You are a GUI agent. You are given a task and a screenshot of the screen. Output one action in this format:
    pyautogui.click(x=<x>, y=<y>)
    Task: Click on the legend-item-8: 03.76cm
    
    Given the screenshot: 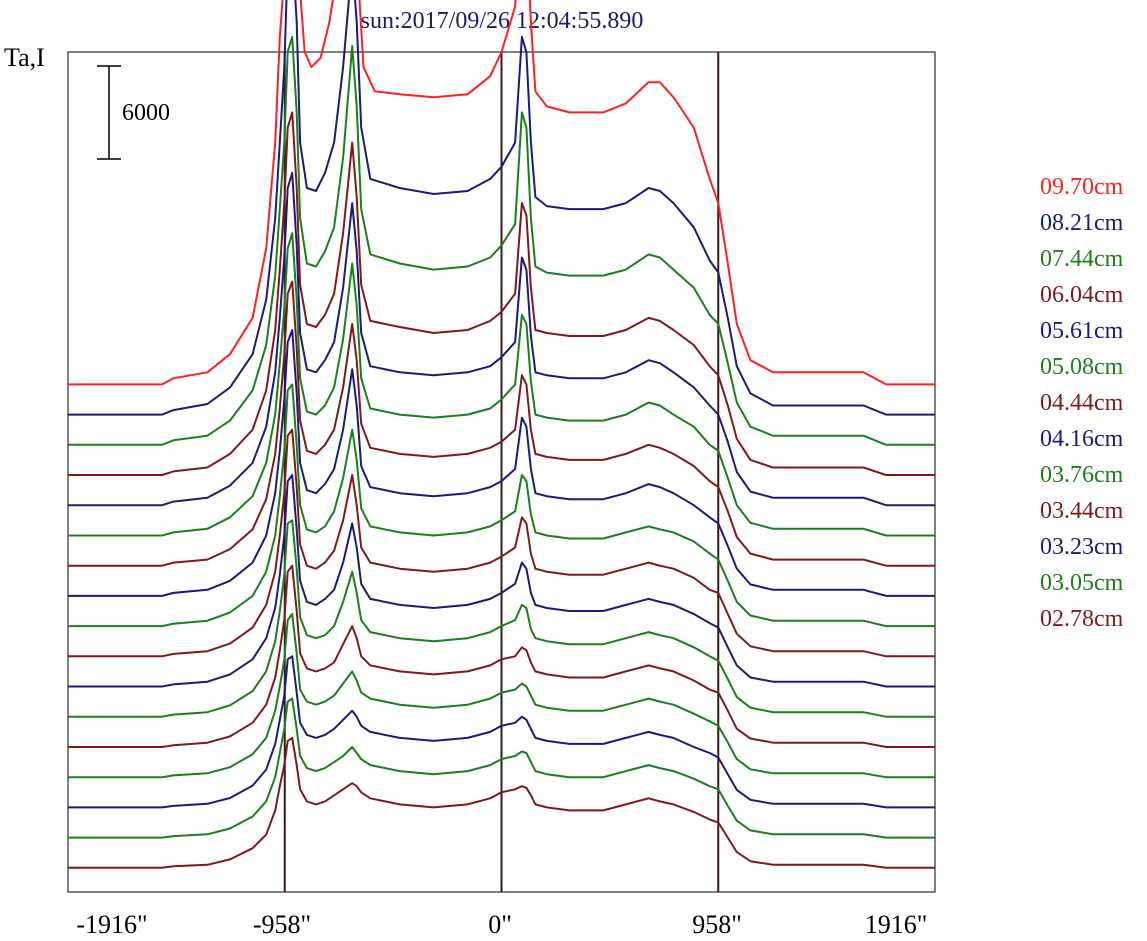 What is the action you would take?
    pyautogui.click(x=1082, y=475)
    